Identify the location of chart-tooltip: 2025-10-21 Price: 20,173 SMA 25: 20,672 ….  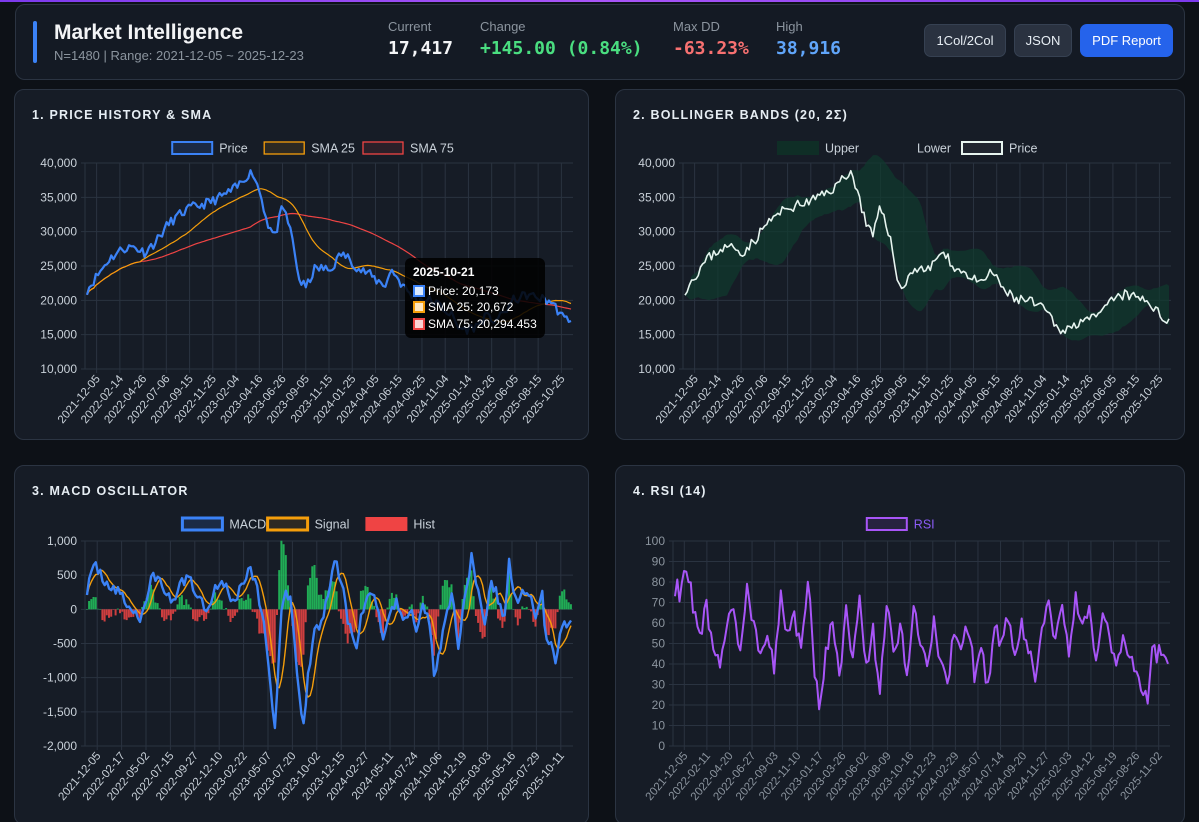
(475, 298).